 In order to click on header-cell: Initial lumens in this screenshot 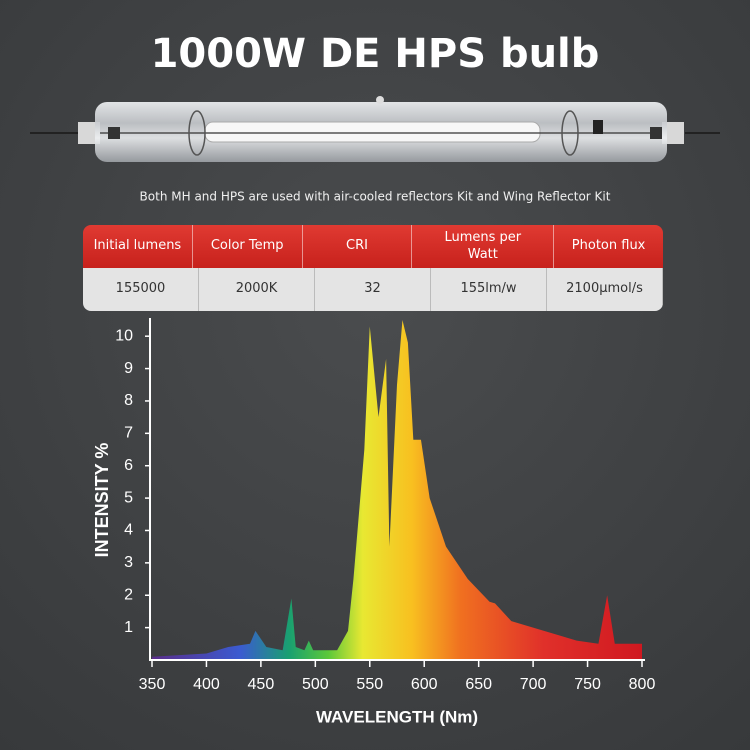, I will do `click(138, 246)`.